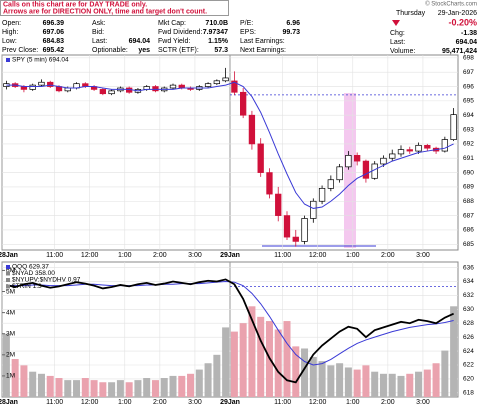 This screenshot has height=406, width=480. I want to click on field-label: Mkt Cap:, so click(172, 23).